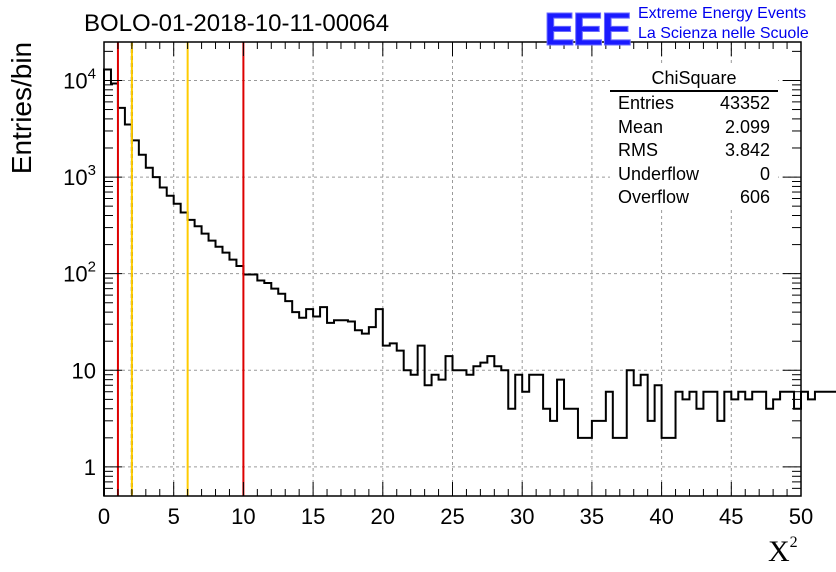 Image resolution: width=836 pixels, height=572 pixels. I want to click on x-tick-label: 40, so click(661, 516).